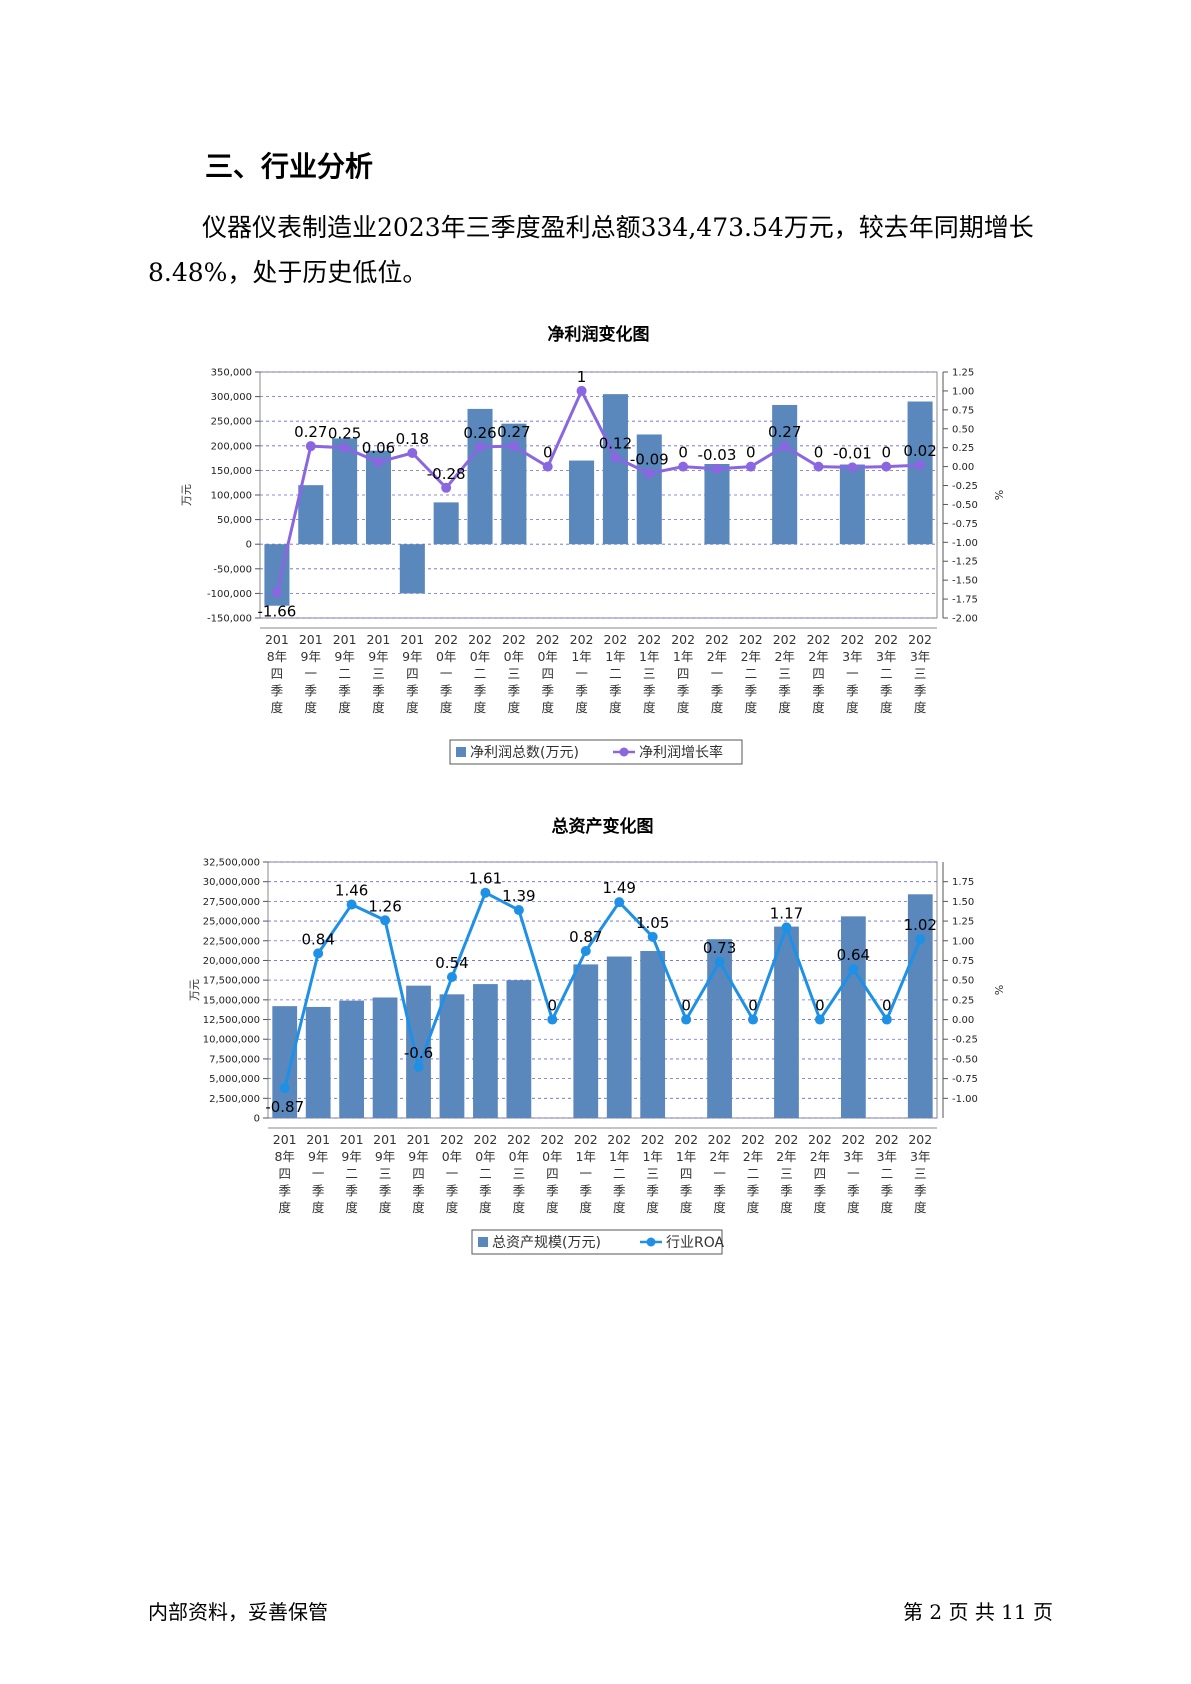 The width and height of the screenshot is (1191, 1684). I want to click on data-label: 0.27, so click(513, 432).